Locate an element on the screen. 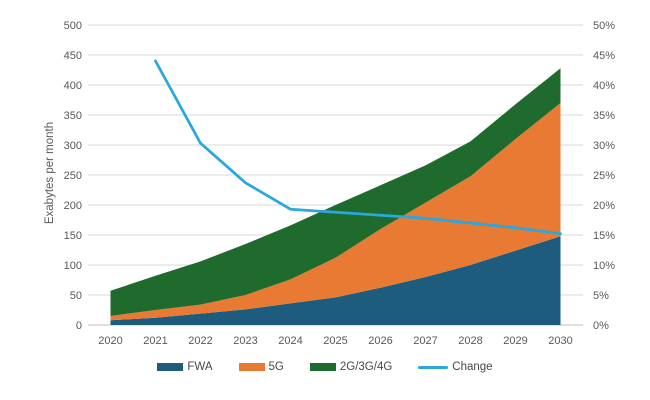 The image size is (650, 400). x-axis-tick-label: 2023 is located at coordinates (245, 341).